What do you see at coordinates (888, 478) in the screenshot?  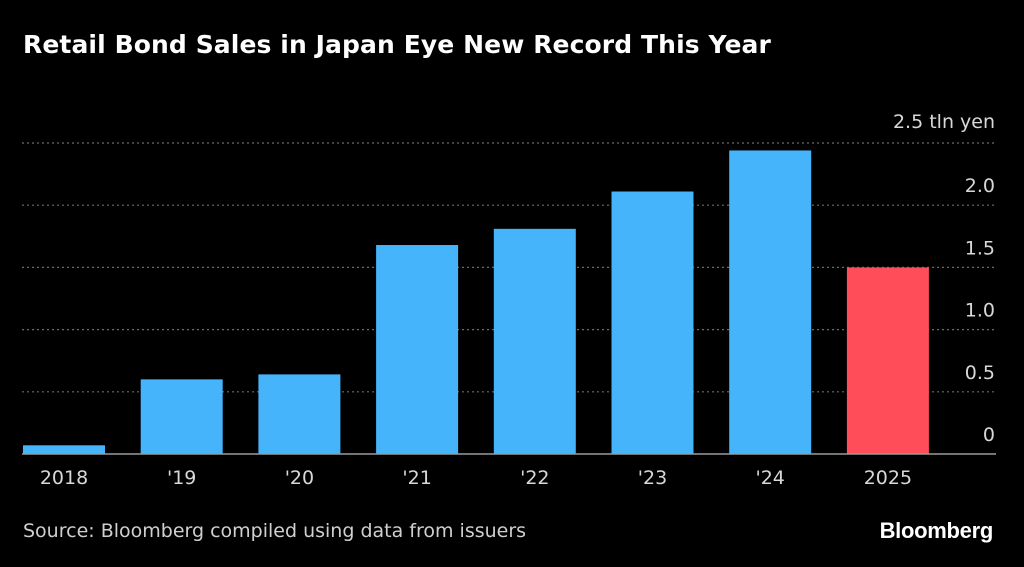 I see `x-tick-label: 2025` at bounding box center [888, 478].